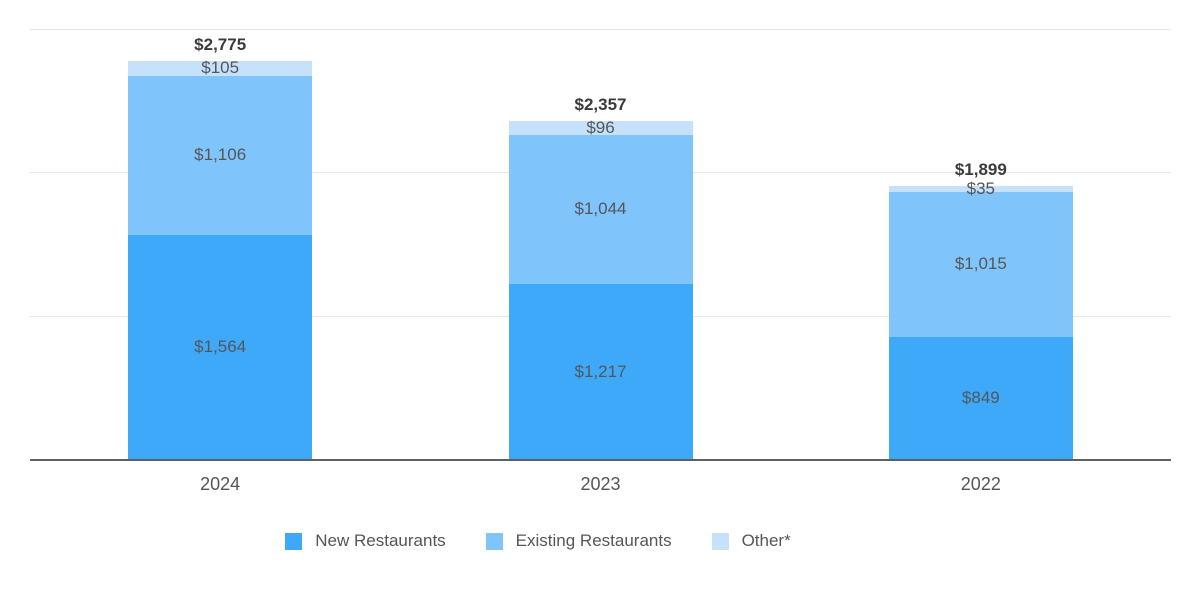 The height and width of the screenshot is (600, 1200). I want to click on bar-segment: $1,015, so click(980, 264).